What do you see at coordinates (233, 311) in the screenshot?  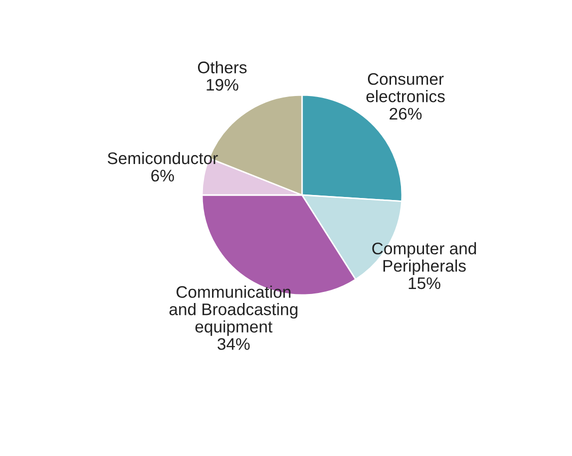 I see `slice-label: Communication and Broadcasting equipment` at bounding box center [233, 311].